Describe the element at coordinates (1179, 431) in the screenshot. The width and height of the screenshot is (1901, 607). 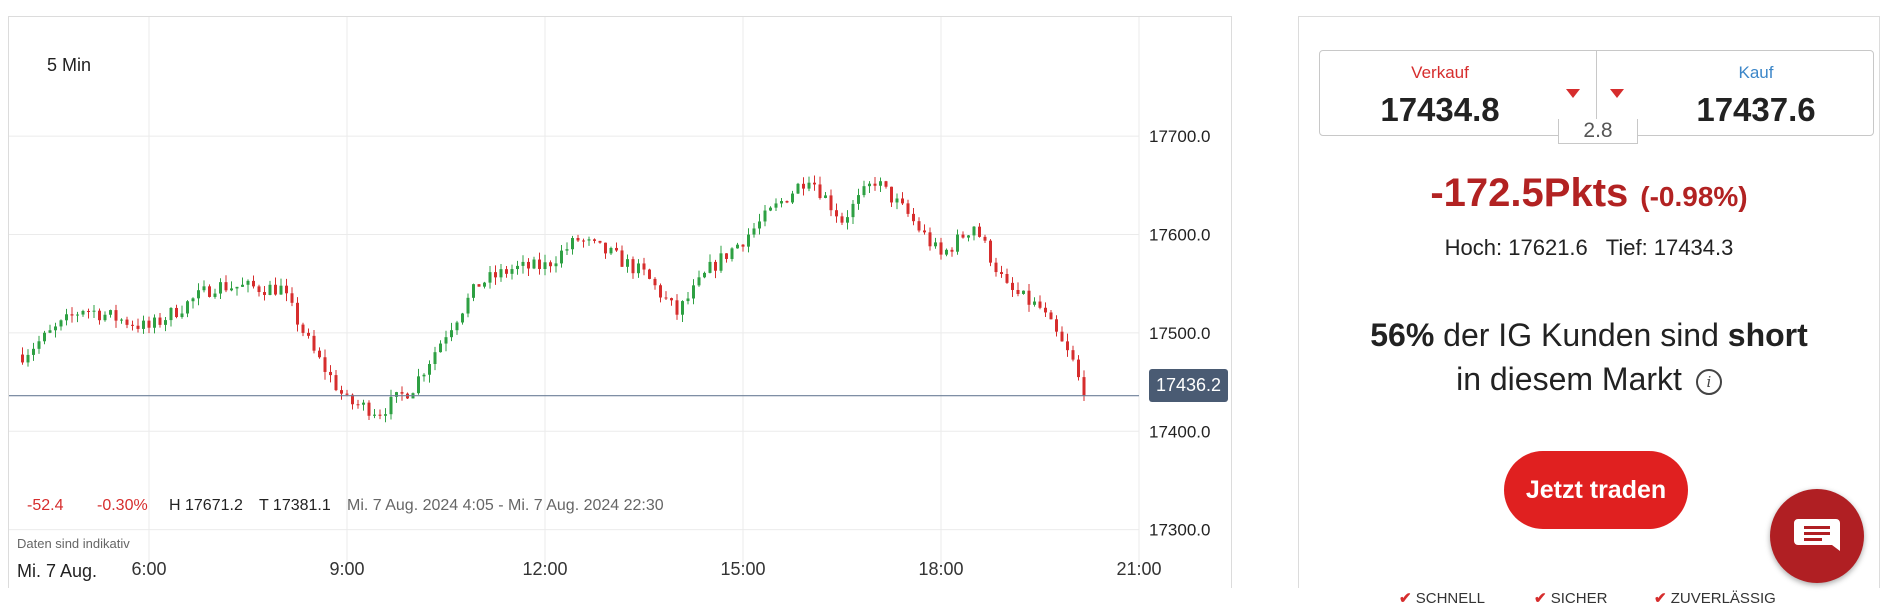
I see `y-tick-label: 17400.0` at that location.